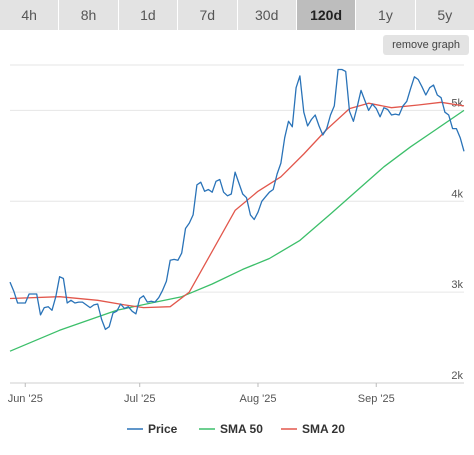  What do you see at coordinates (207, 15) in the screenshot?
I see `tab-7d: 7d` at bounding box center [207, 15].